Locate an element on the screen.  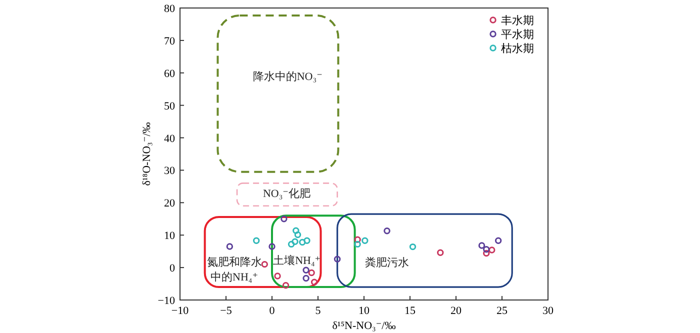
annotation: 土壤NH₄⁺ is located at coordinates (297, 261).